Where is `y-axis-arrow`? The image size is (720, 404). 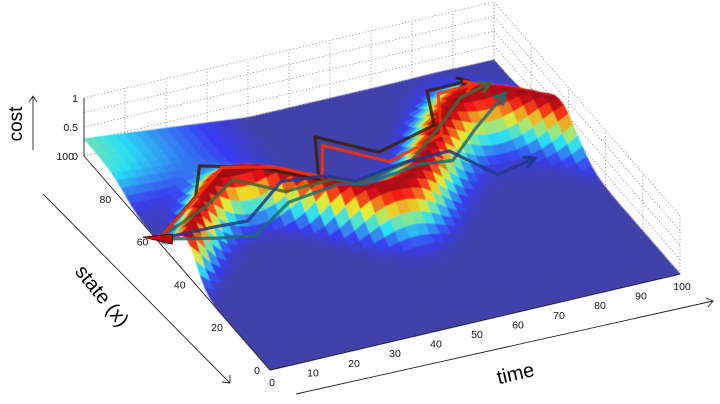
y-axis-arrow is located at coordinates (136, 288).